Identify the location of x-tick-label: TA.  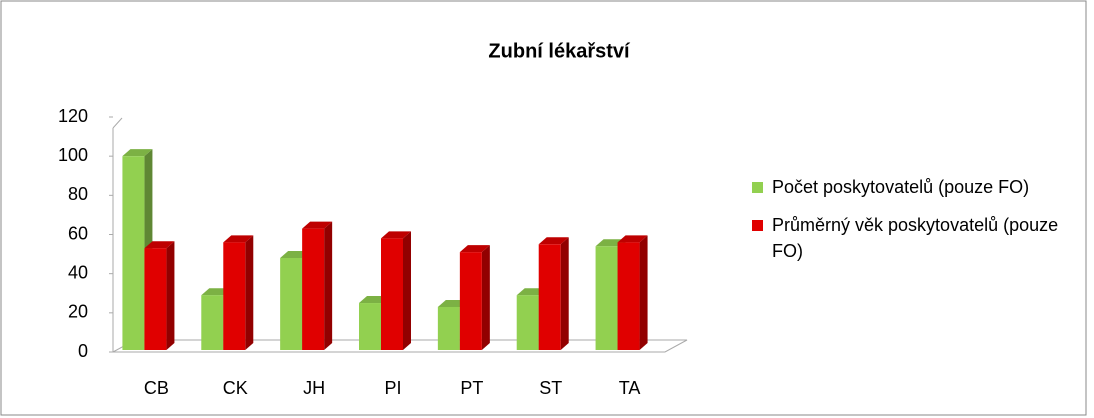
(630, 388).